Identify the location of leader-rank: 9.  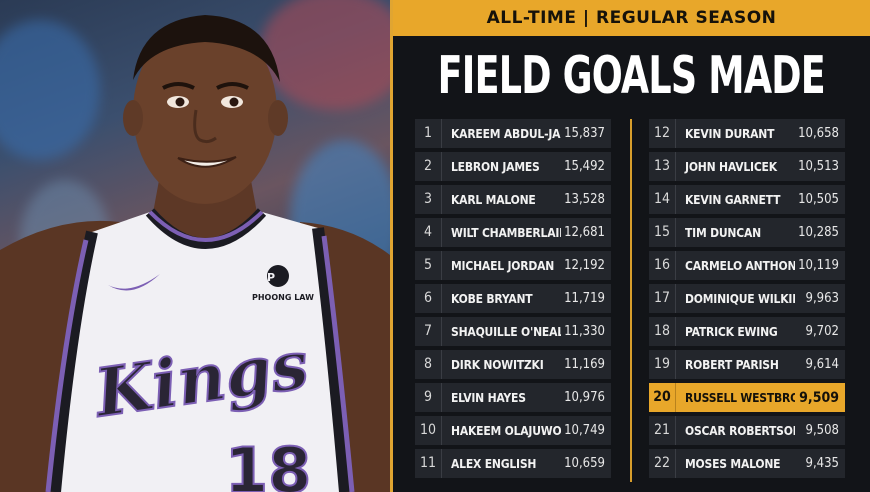
(428, 397).